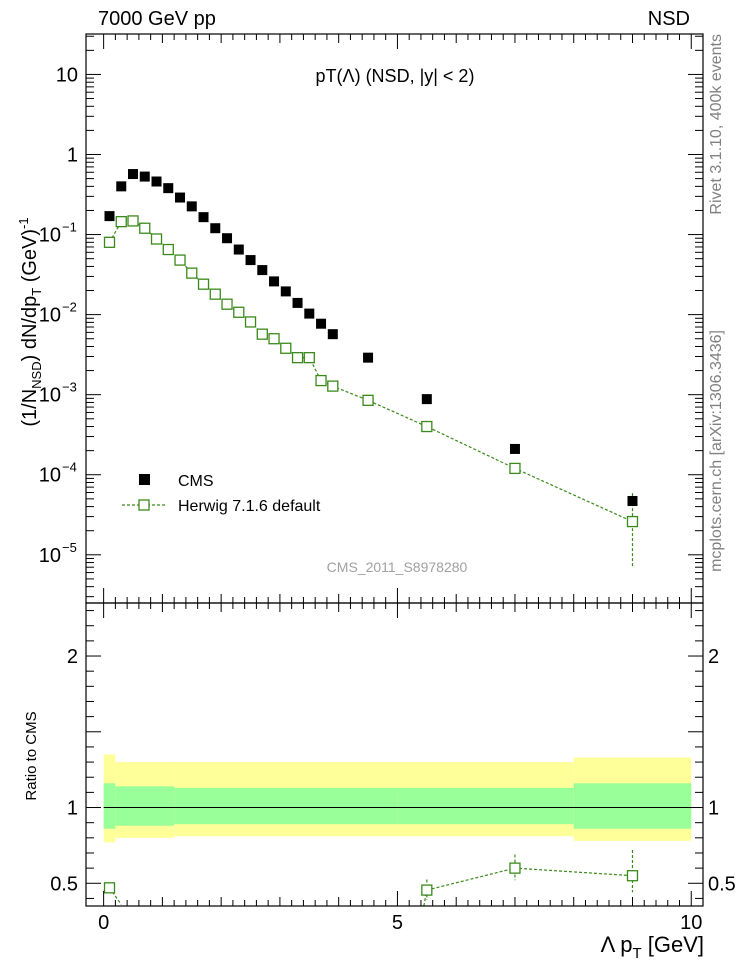 The width and height of the screenshot is (746, 972). I want to click on x-axis-label: Λ pT [GeV], so click(652, 947).